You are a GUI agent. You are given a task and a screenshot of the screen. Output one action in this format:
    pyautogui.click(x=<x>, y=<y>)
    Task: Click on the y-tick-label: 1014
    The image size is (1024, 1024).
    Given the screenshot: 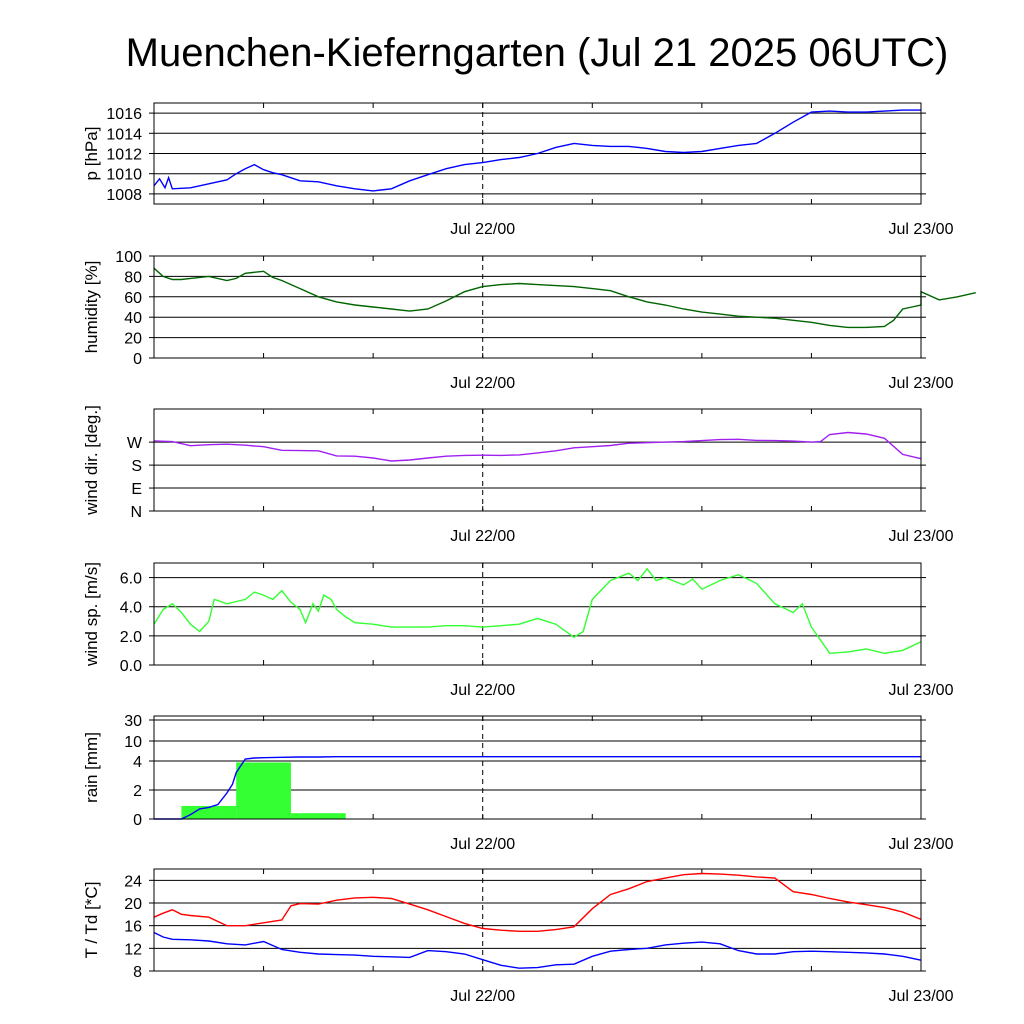 What is the action you would take?
    pyautogui.click(x=124, y=134)
    